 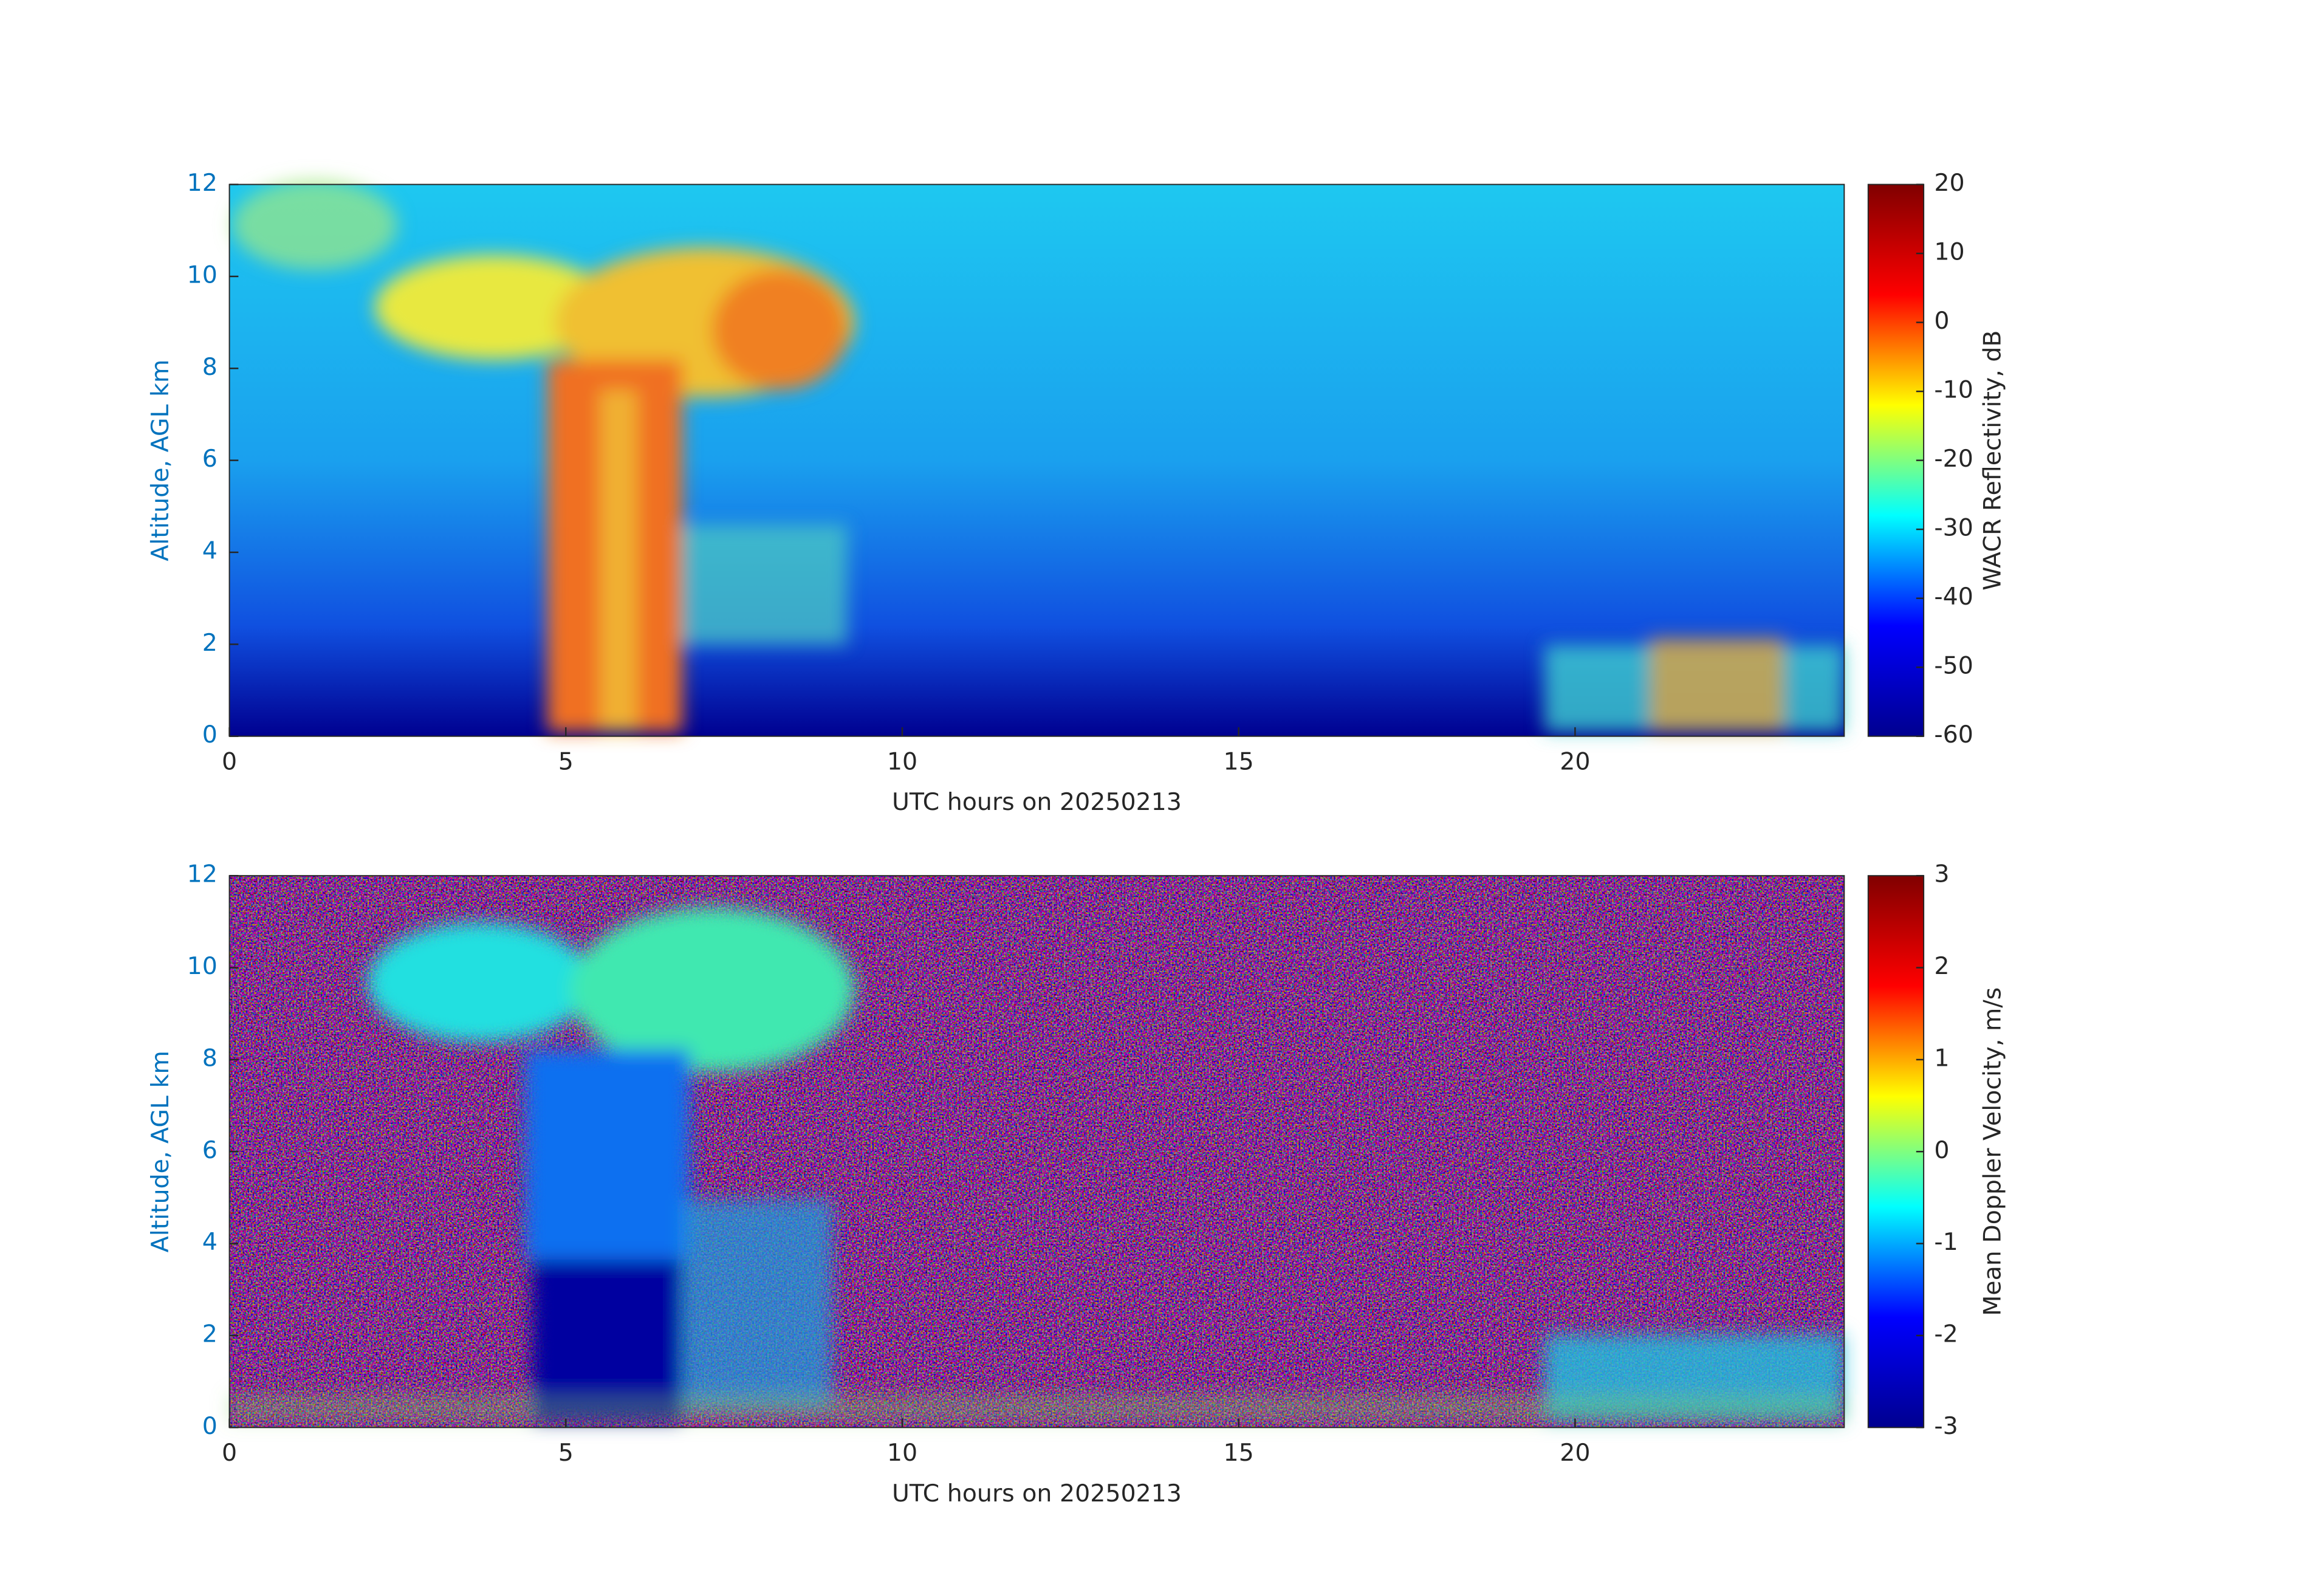 I want to click on colorbar-label: Mean Doppler Velocity, m/s, so click(x=1993, y=1151).